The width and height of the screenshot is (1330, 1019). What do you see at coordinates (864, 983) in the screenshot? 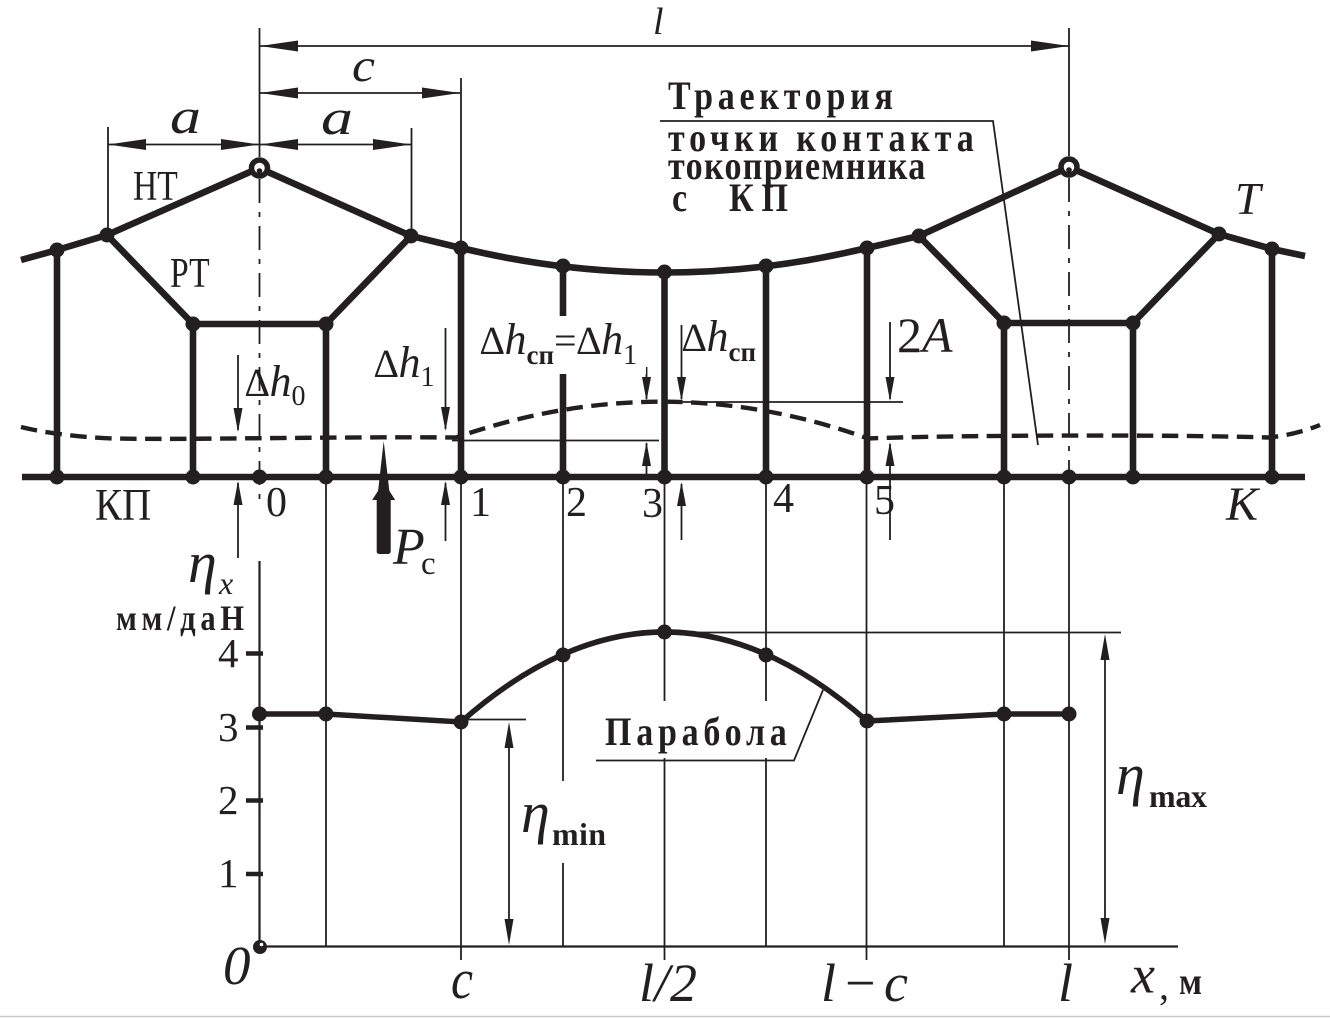
I see `svg-text: l−c` at bounding box center [864, 983].